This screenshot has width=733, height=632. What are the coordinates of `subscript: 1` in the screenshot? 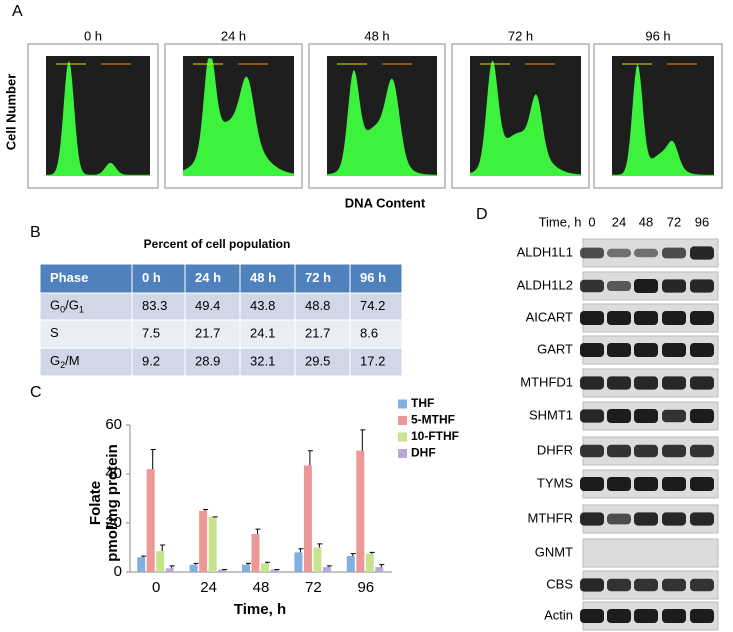 It's located at (81, 310).